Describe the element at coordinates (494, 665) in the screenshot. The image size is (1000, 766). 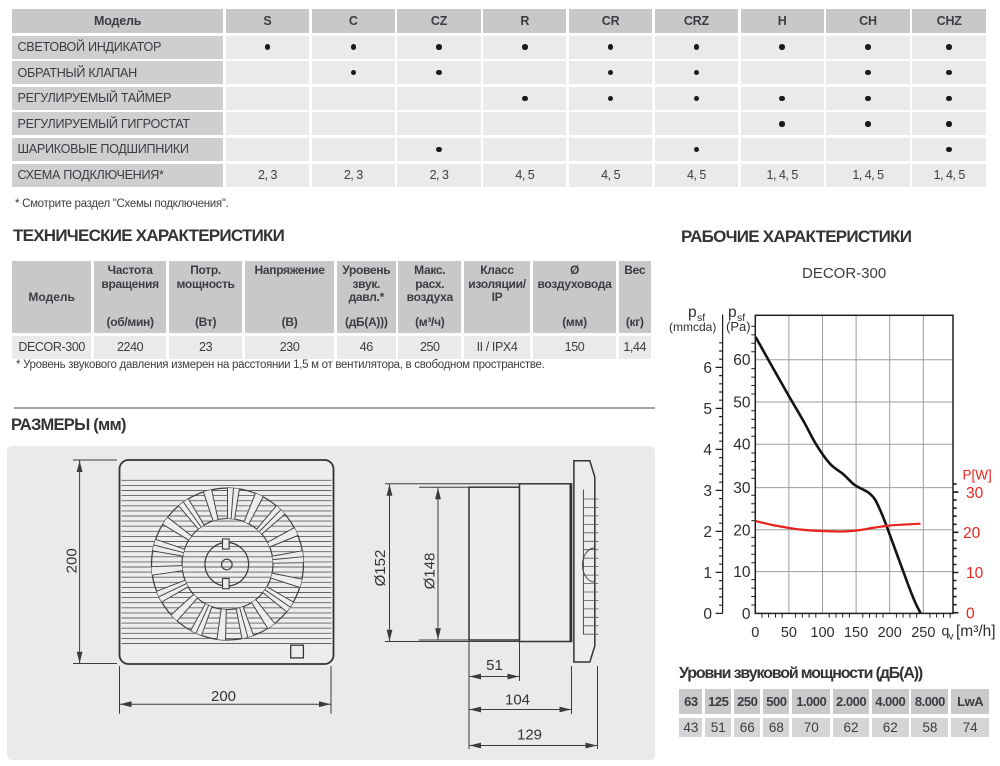
I see `svg-text: 51` at that location.